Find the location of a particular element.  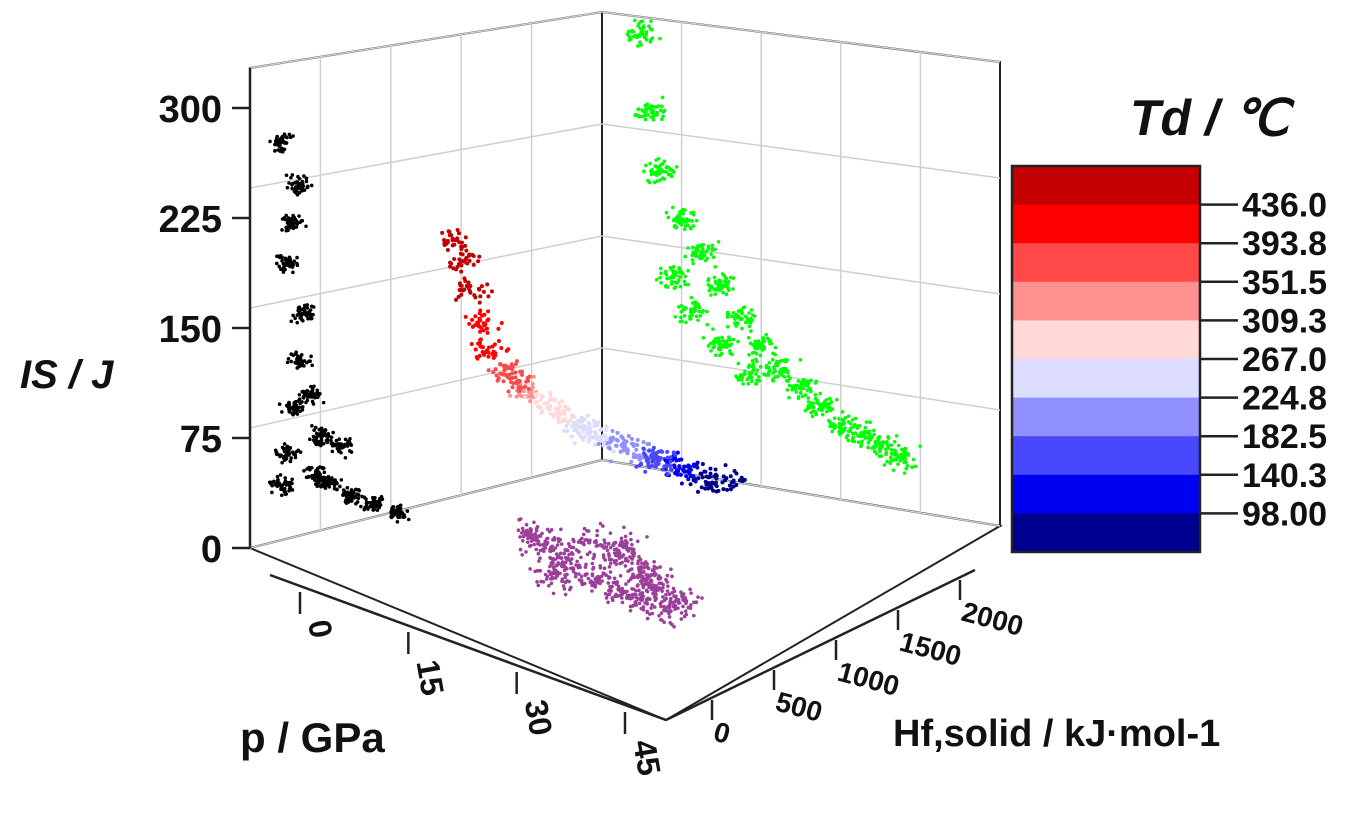

grid-line is located at coordinates (426, 156).